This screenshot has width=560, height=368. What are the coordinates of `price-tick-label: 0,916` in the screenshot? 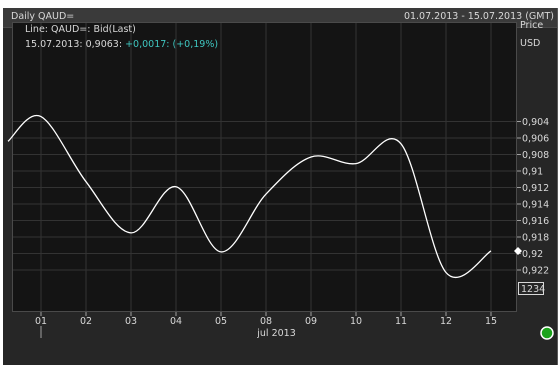 It's located at (535, 221).